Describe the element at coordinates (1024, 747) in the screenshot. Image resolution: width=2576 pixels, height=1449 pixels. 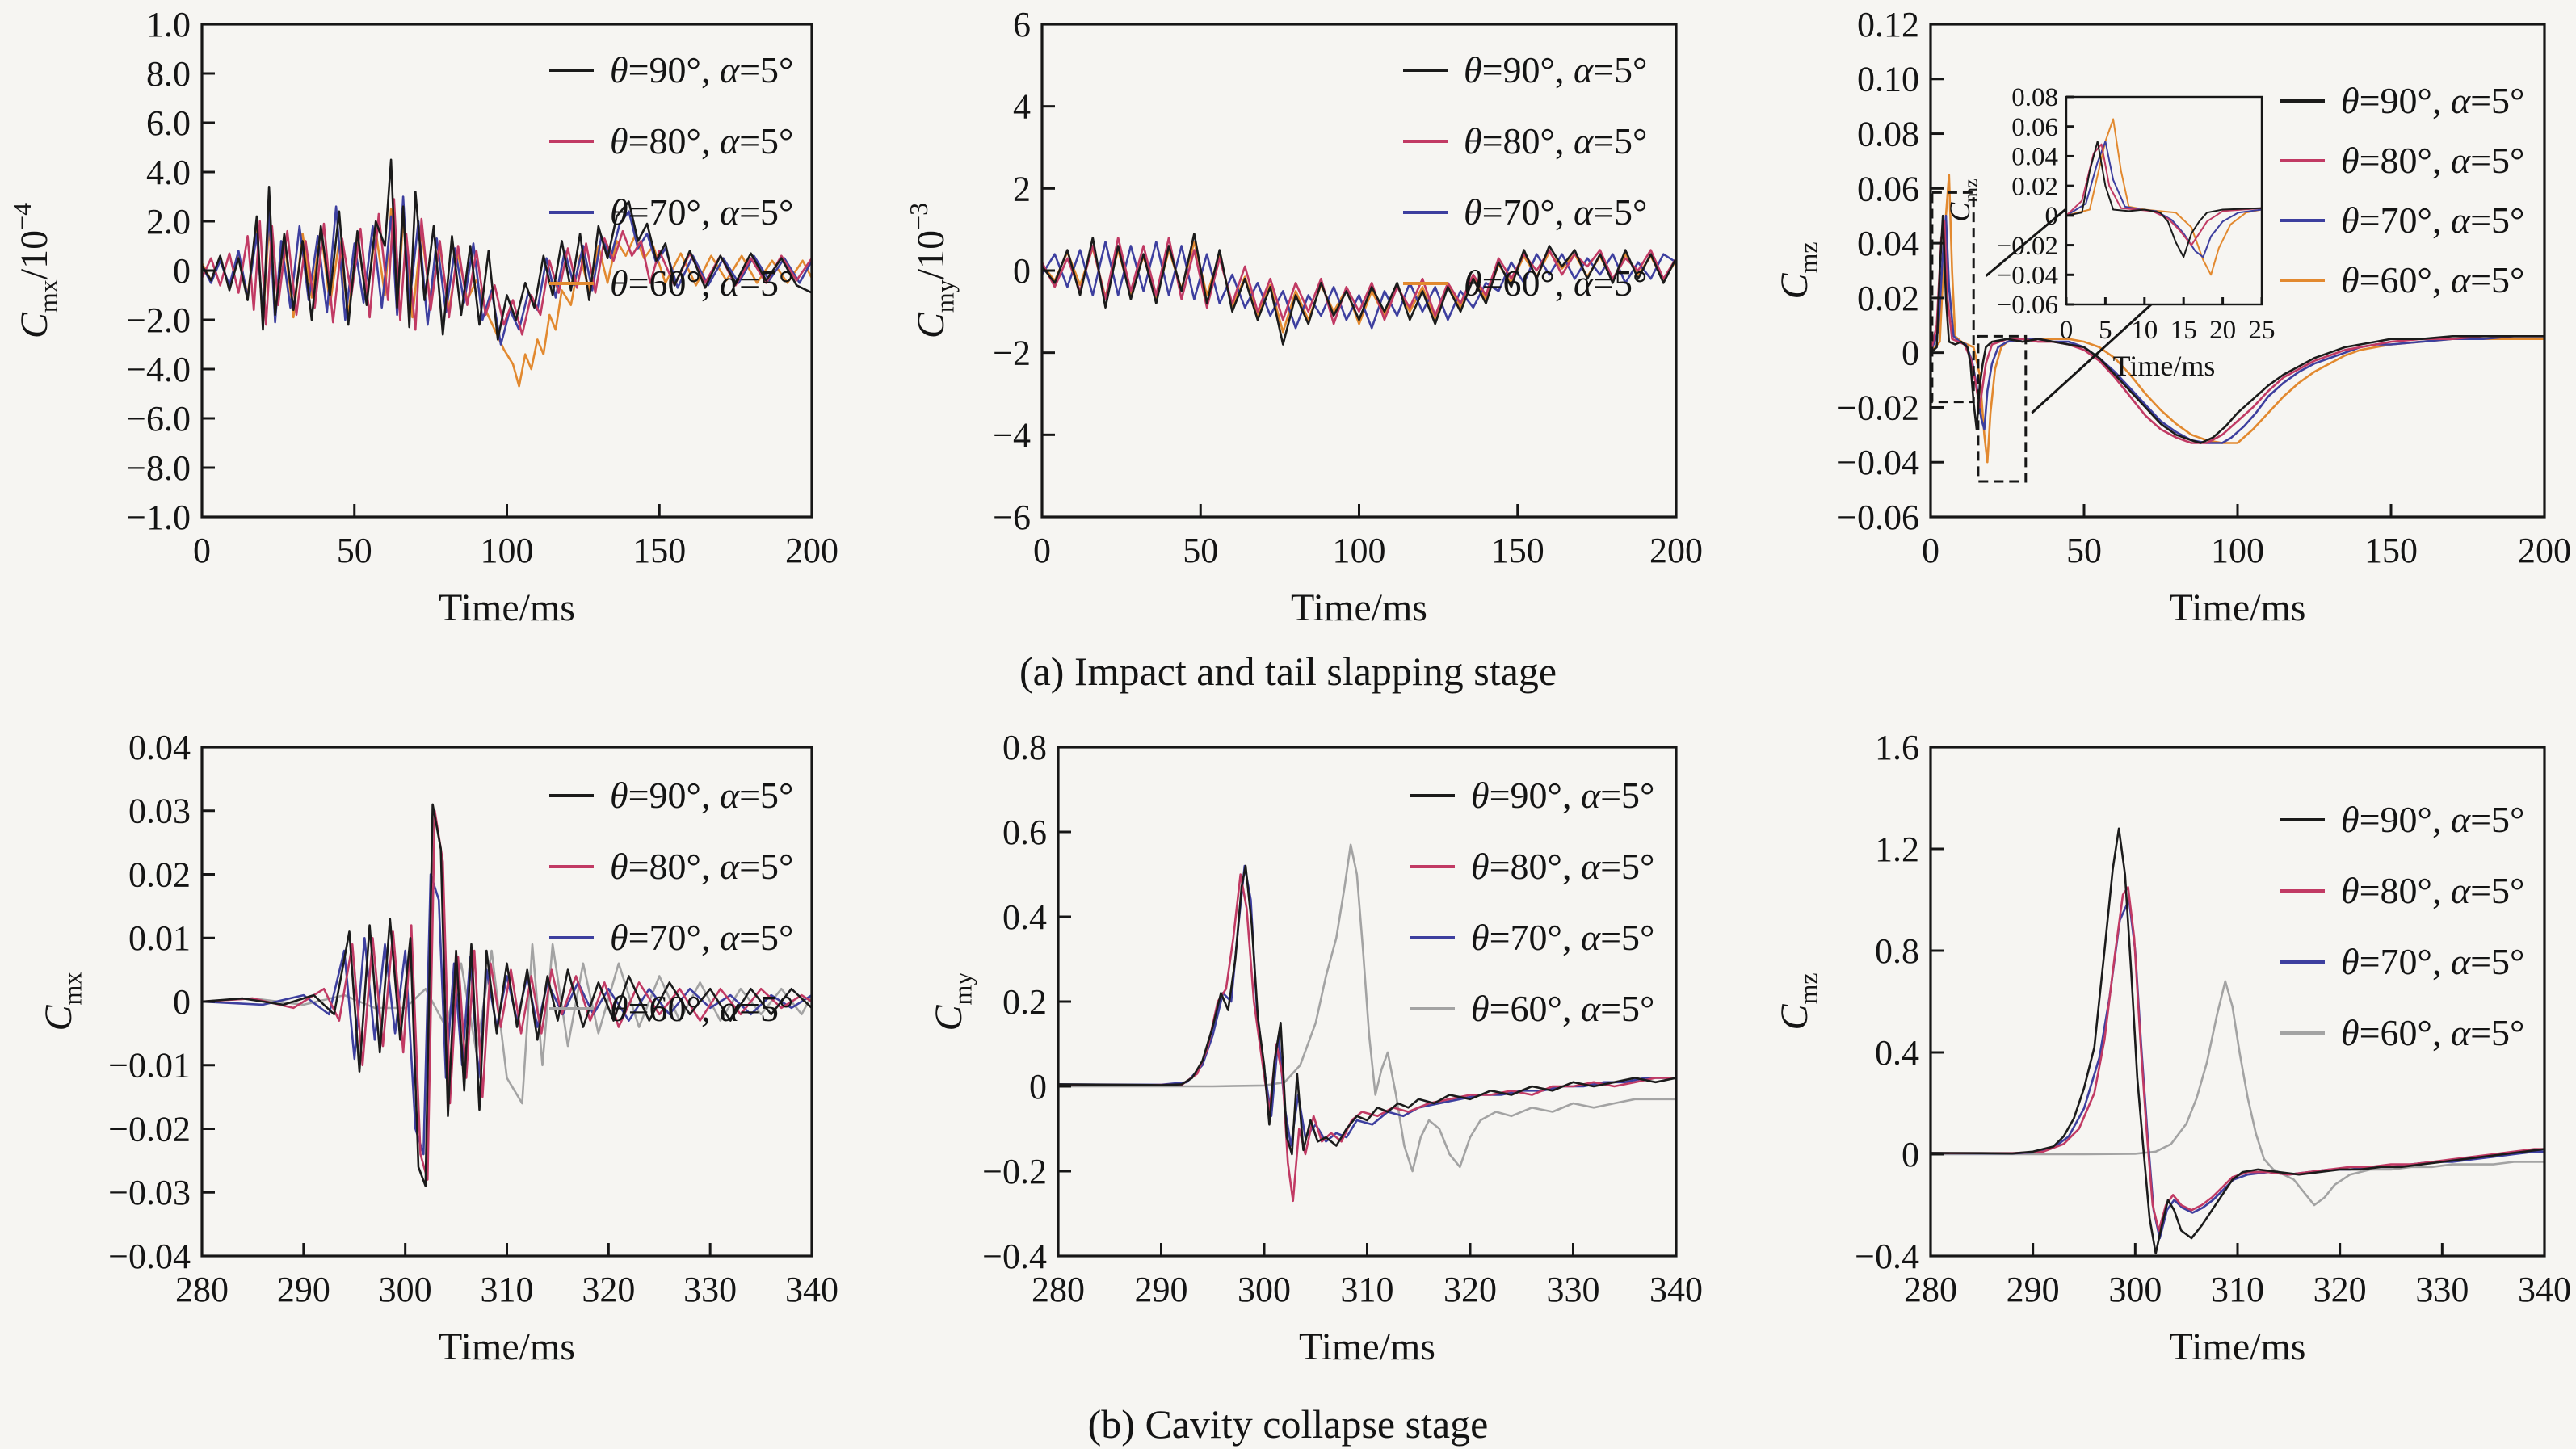
I see `y-tick-label: 0.8` at that location.